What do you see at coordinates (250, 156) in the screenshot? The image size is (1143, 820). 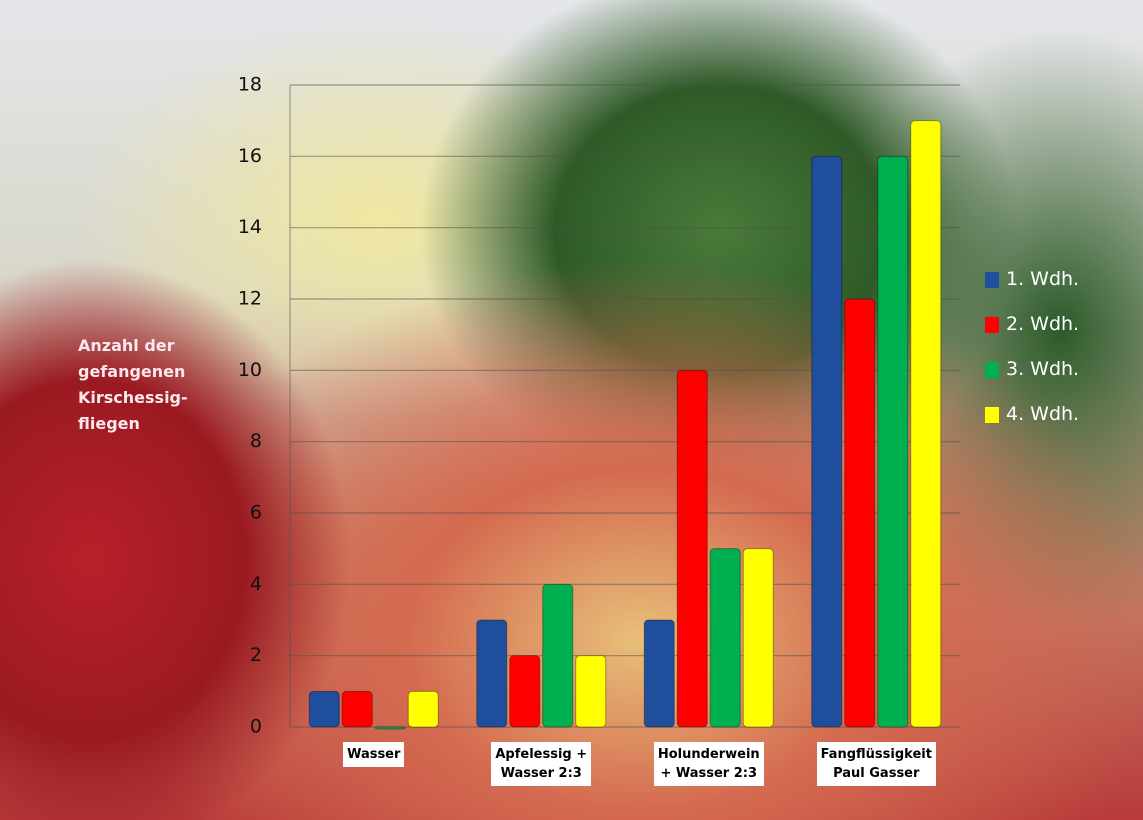 I see `y-tick-label: 16` at bounding box center [250, 156].